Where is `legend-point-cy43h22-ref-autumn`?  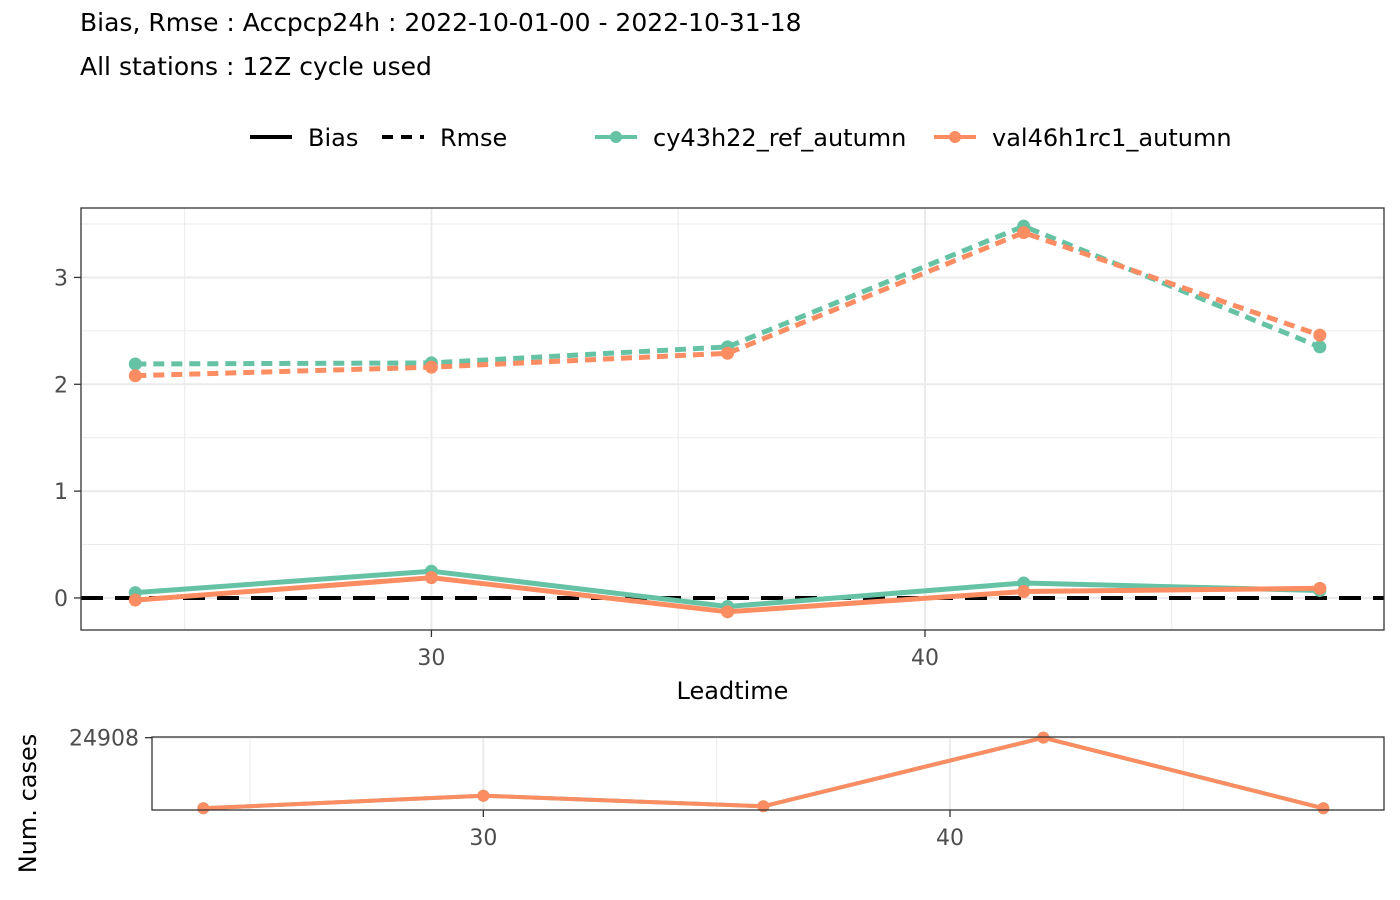 legend-point-cy43h22-ref-autumn is located at coordinates (616, 137).